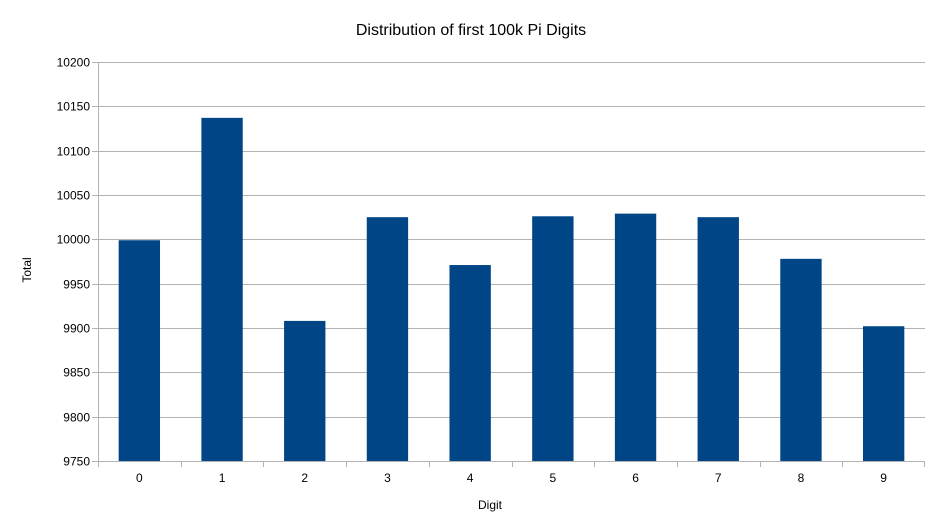 This screenshot has height=530, width=943. What do you see at coordinates (139, 478) in the screenshot?
I see `x-tick-label: 0` at bounding box center [139, 478].